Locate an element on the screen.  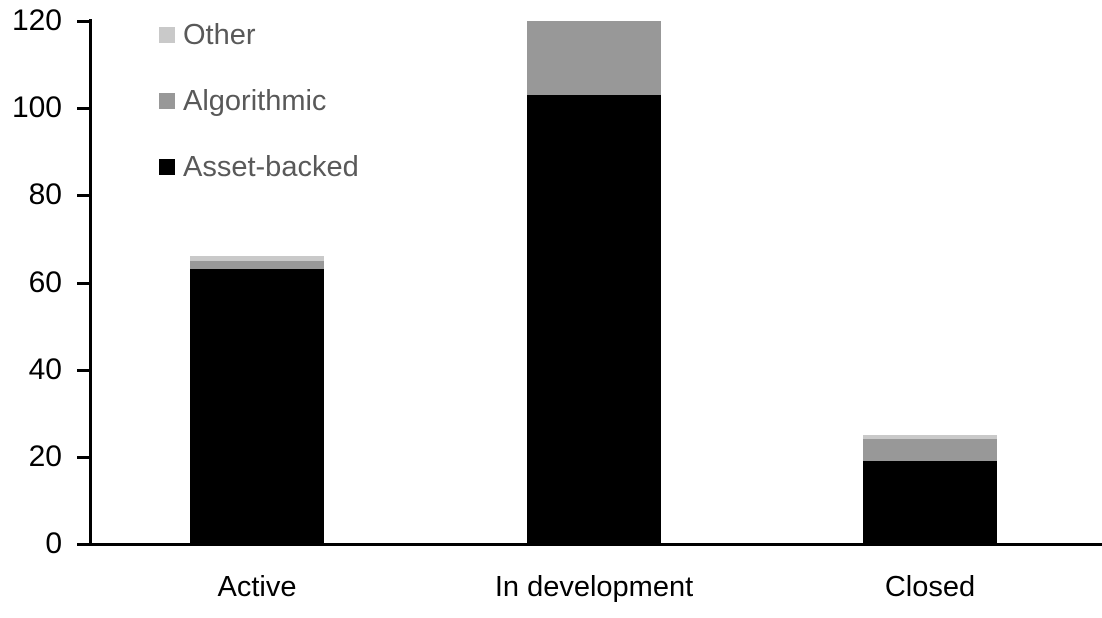
y-tick-label: 120 is located at coordinates (36, 20).